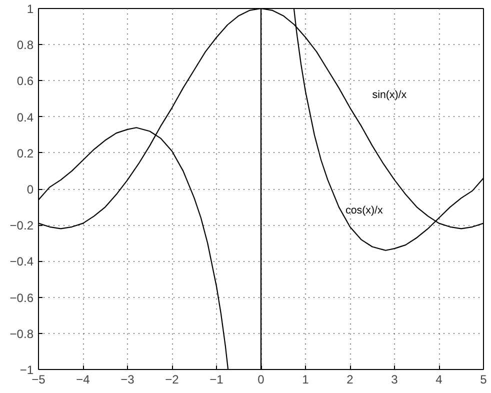 This screenshot has width=491, height=393. I want to click on y-tick-label: −0.6, so click(22, 297).